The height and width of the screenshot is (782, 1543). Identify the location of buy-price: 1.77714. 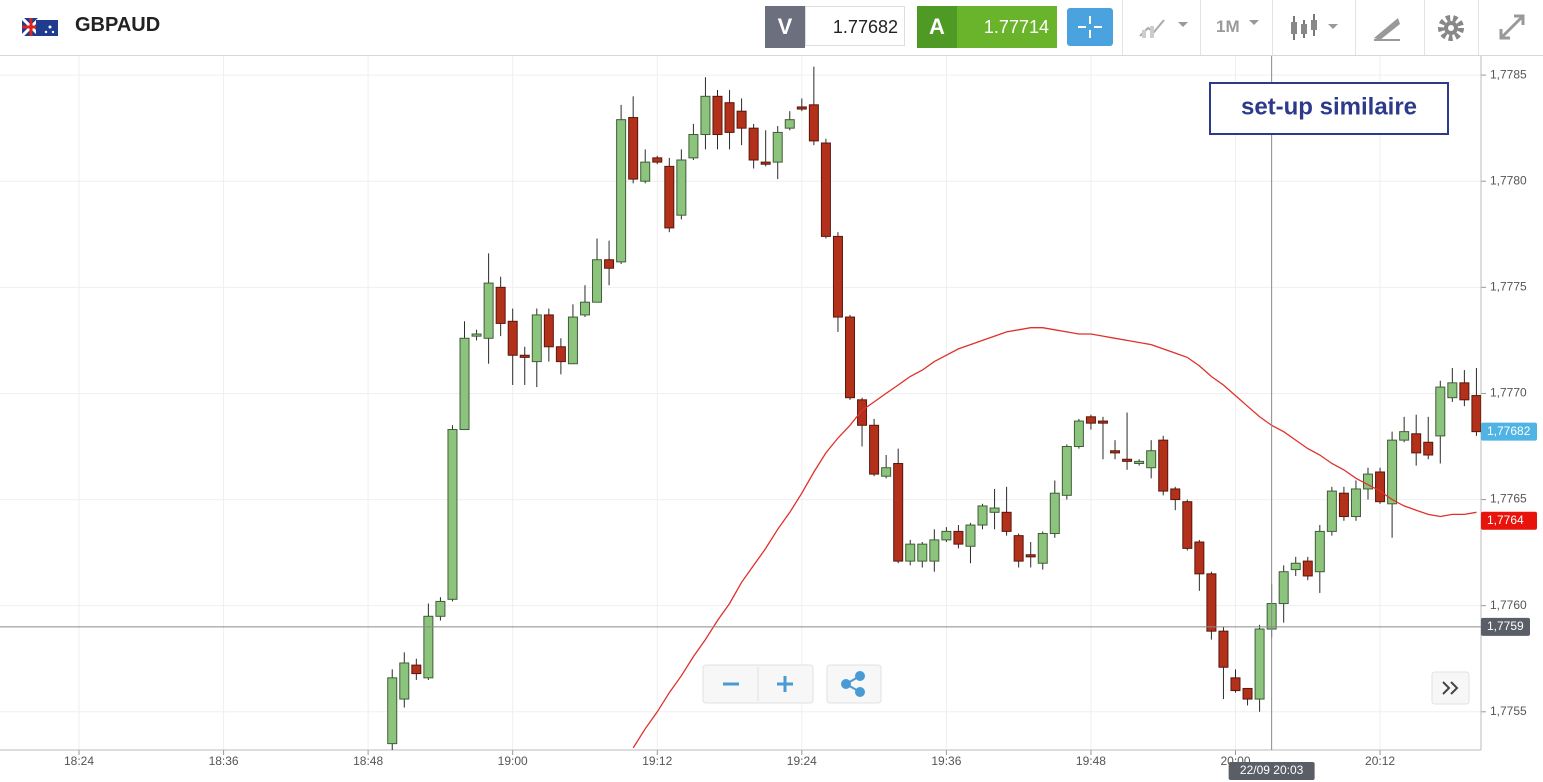
(1007, 27).